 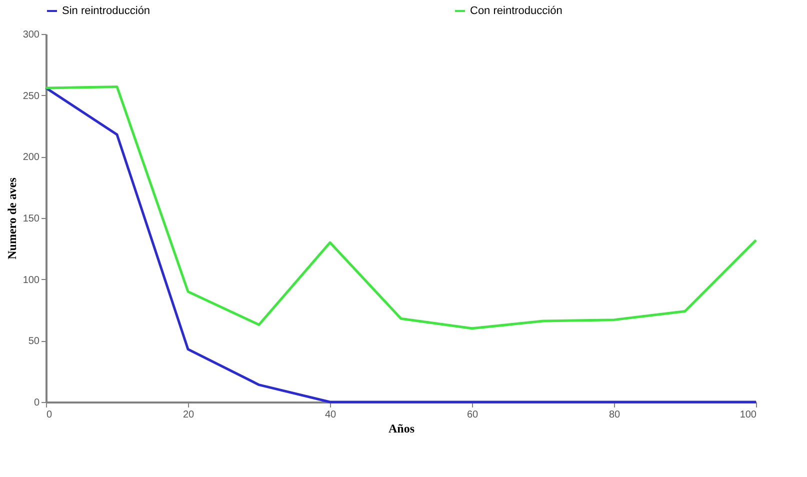 What do you see at coordinates (31, 35) in the screenshot?
I see `y-tick-label: 300` at bounding box center [31, 35].